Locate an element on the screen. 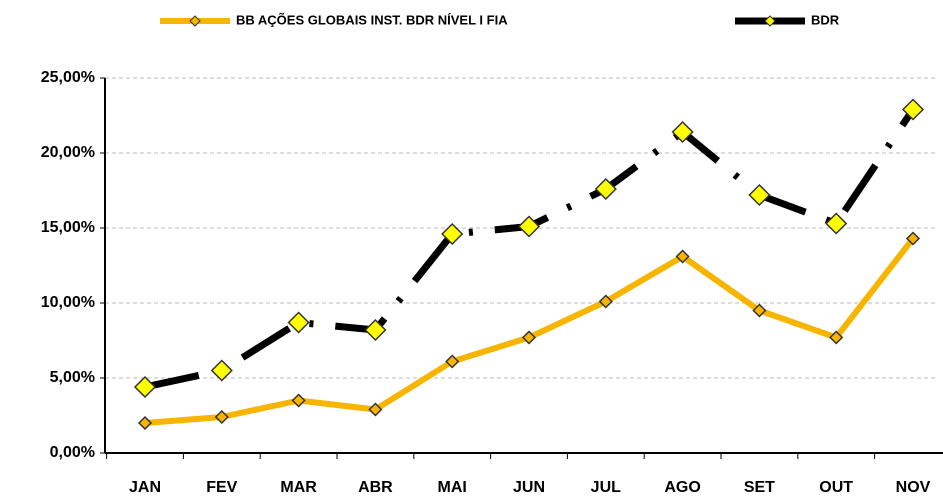  y-tick-label: 15,00% is located at coordinates (68, 227).